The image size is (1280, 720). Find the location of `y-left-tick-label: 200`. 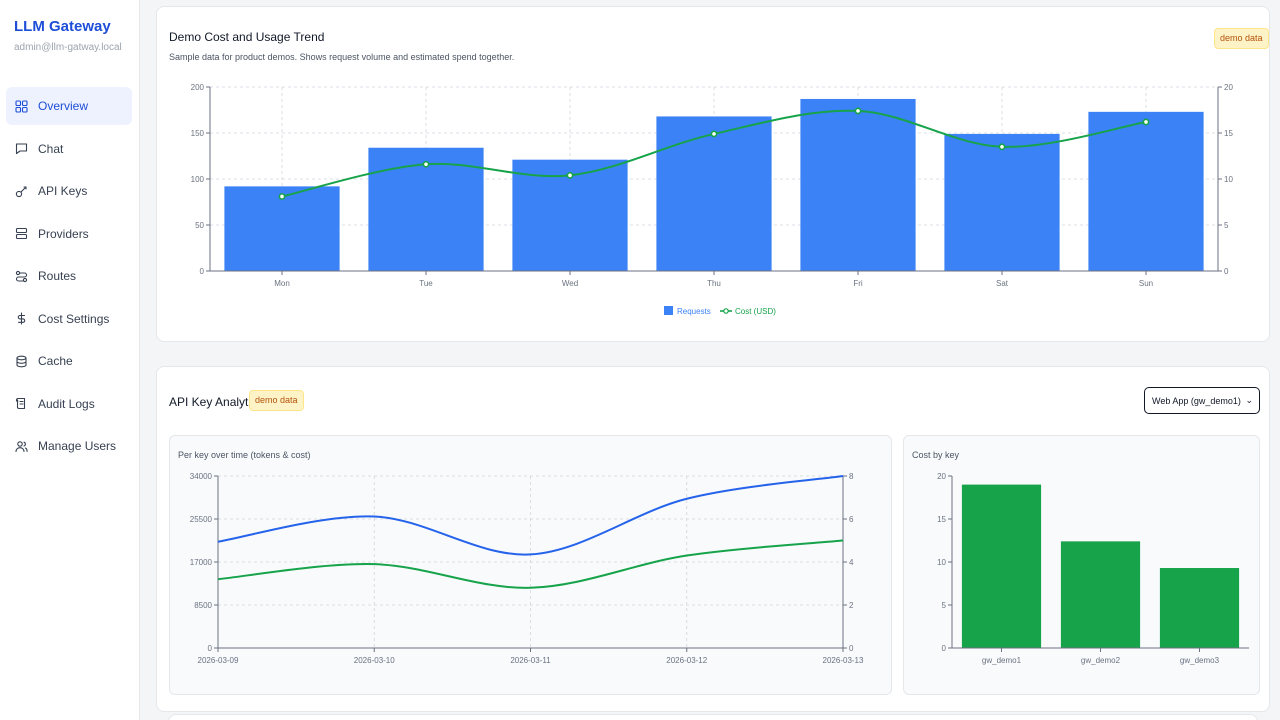

y-left-tick-label: 200 is located at coordinates (198, 87).